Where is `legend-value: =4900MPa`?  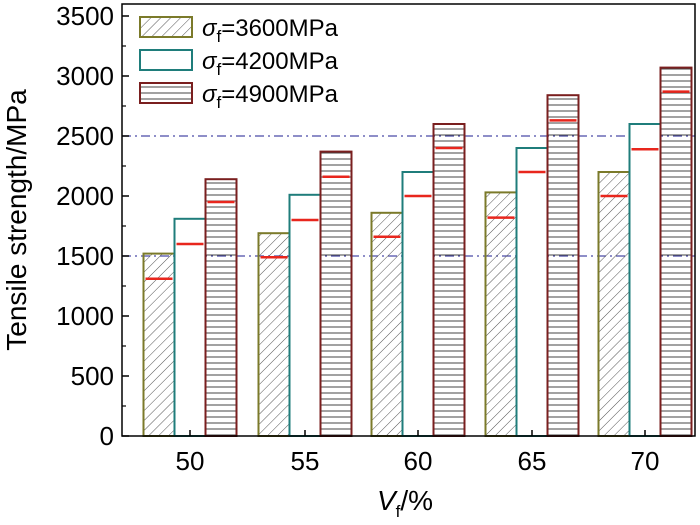 legend-value: =4900MPa is located at coordinates (279, 94).